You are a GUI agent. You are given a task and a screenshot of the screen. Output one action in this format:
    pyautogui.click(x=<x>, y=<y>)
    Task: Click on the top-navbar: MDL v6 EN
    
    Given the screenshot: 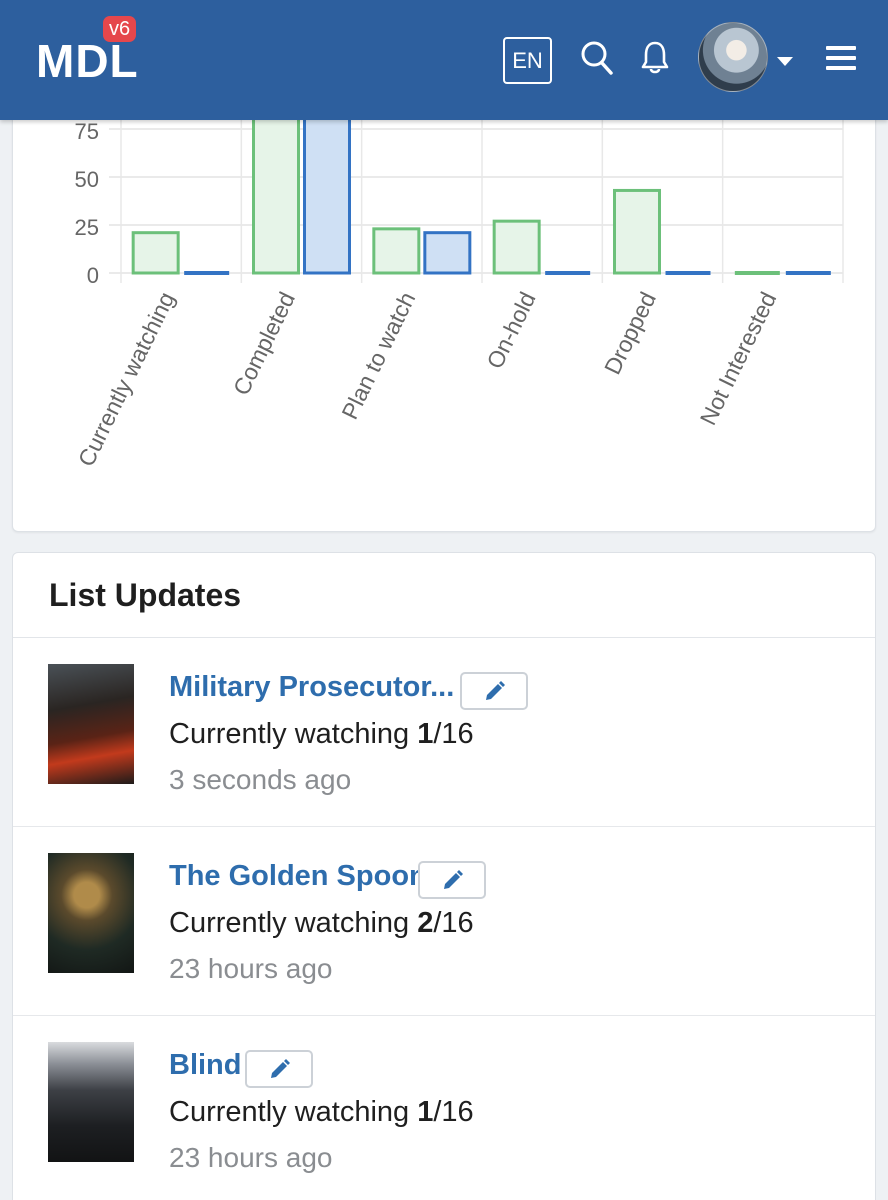 What is the action you would take?
    pyautogui.click(x=444, y=60)
    